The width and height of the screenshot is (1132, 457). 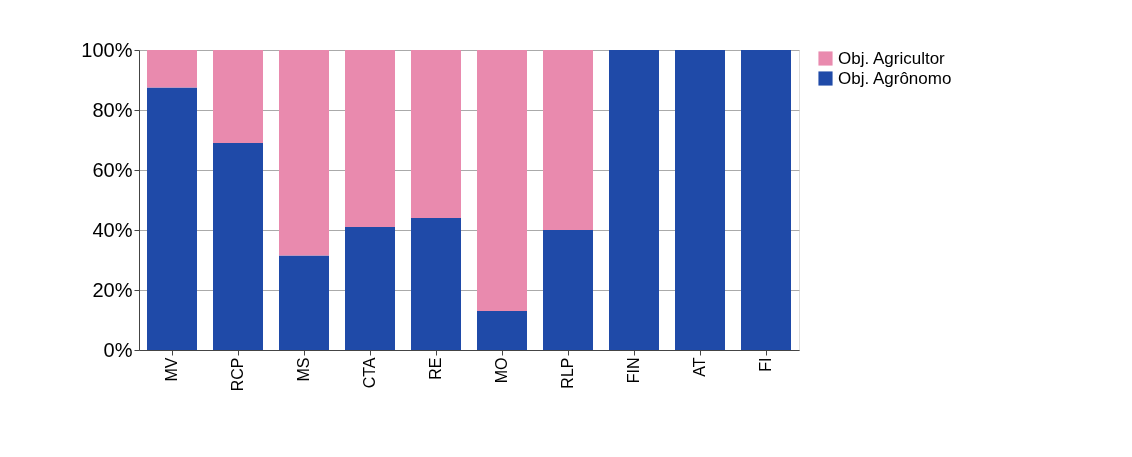 I want to click on x-tick-label: MV, so click(x=171, y=369).